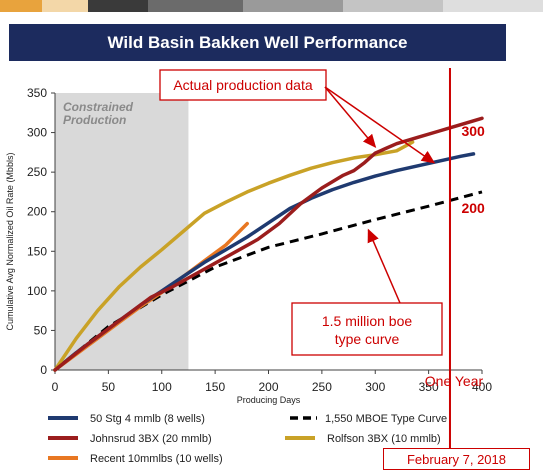 The image size is (543, 470). Describe the element at coordinates (43, 370) in the screenshot. I see `y-tick-label: 0` at that location.